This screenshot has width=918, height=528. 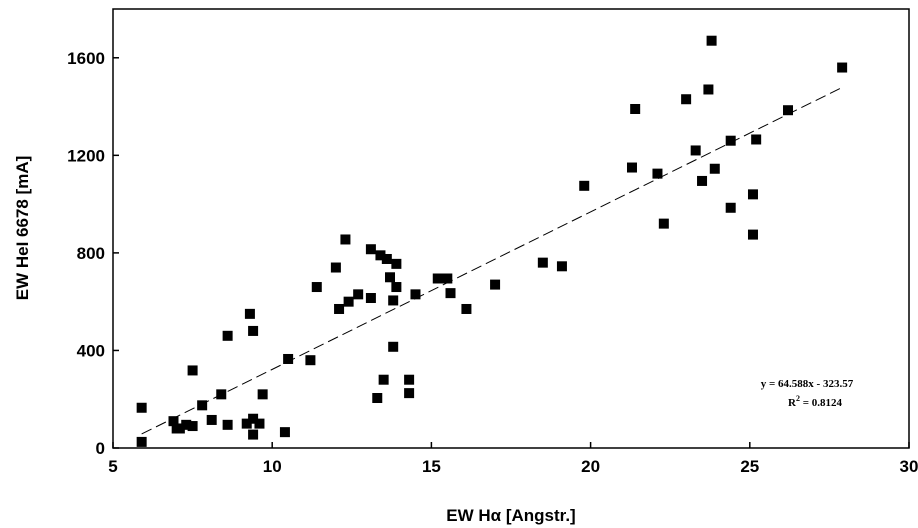 I want to click on r2-value: = 0.8124, so click(x=821, y=403).